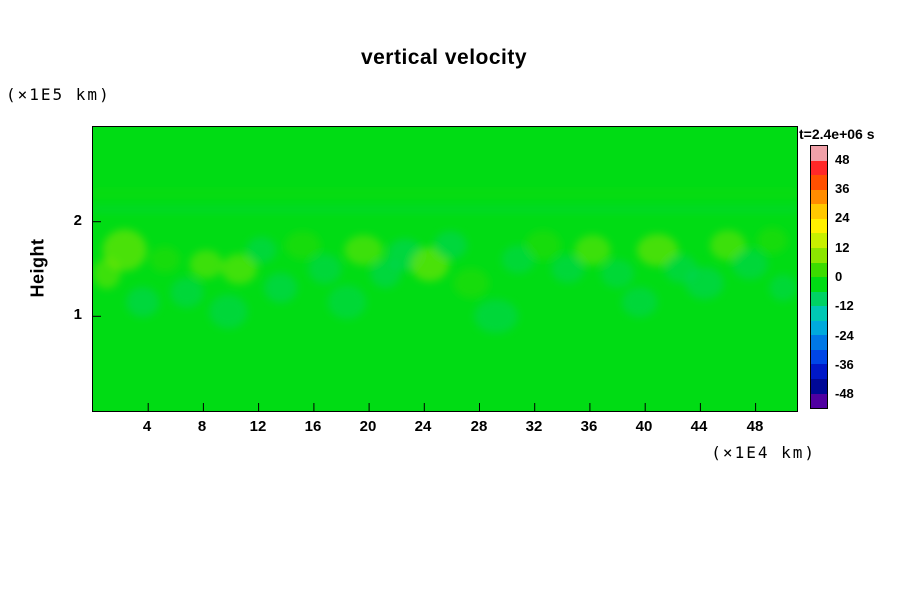  Describe the element at coordinates (147, 426) in the screenshot. I see `x-tick-label: 4` at that location.